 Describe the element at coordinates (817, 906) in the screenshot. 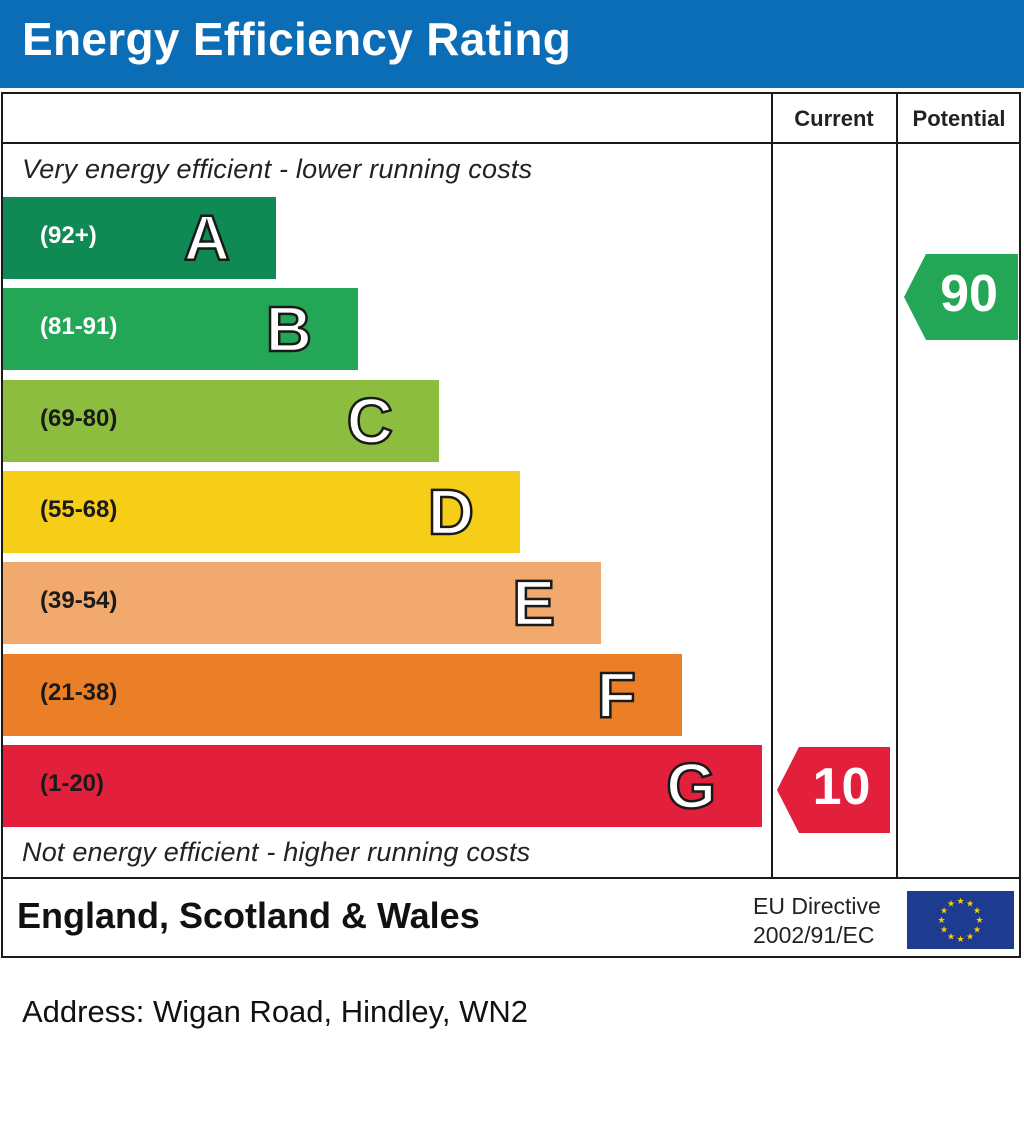

I see `directive-line-1: EU Directive` at that location.